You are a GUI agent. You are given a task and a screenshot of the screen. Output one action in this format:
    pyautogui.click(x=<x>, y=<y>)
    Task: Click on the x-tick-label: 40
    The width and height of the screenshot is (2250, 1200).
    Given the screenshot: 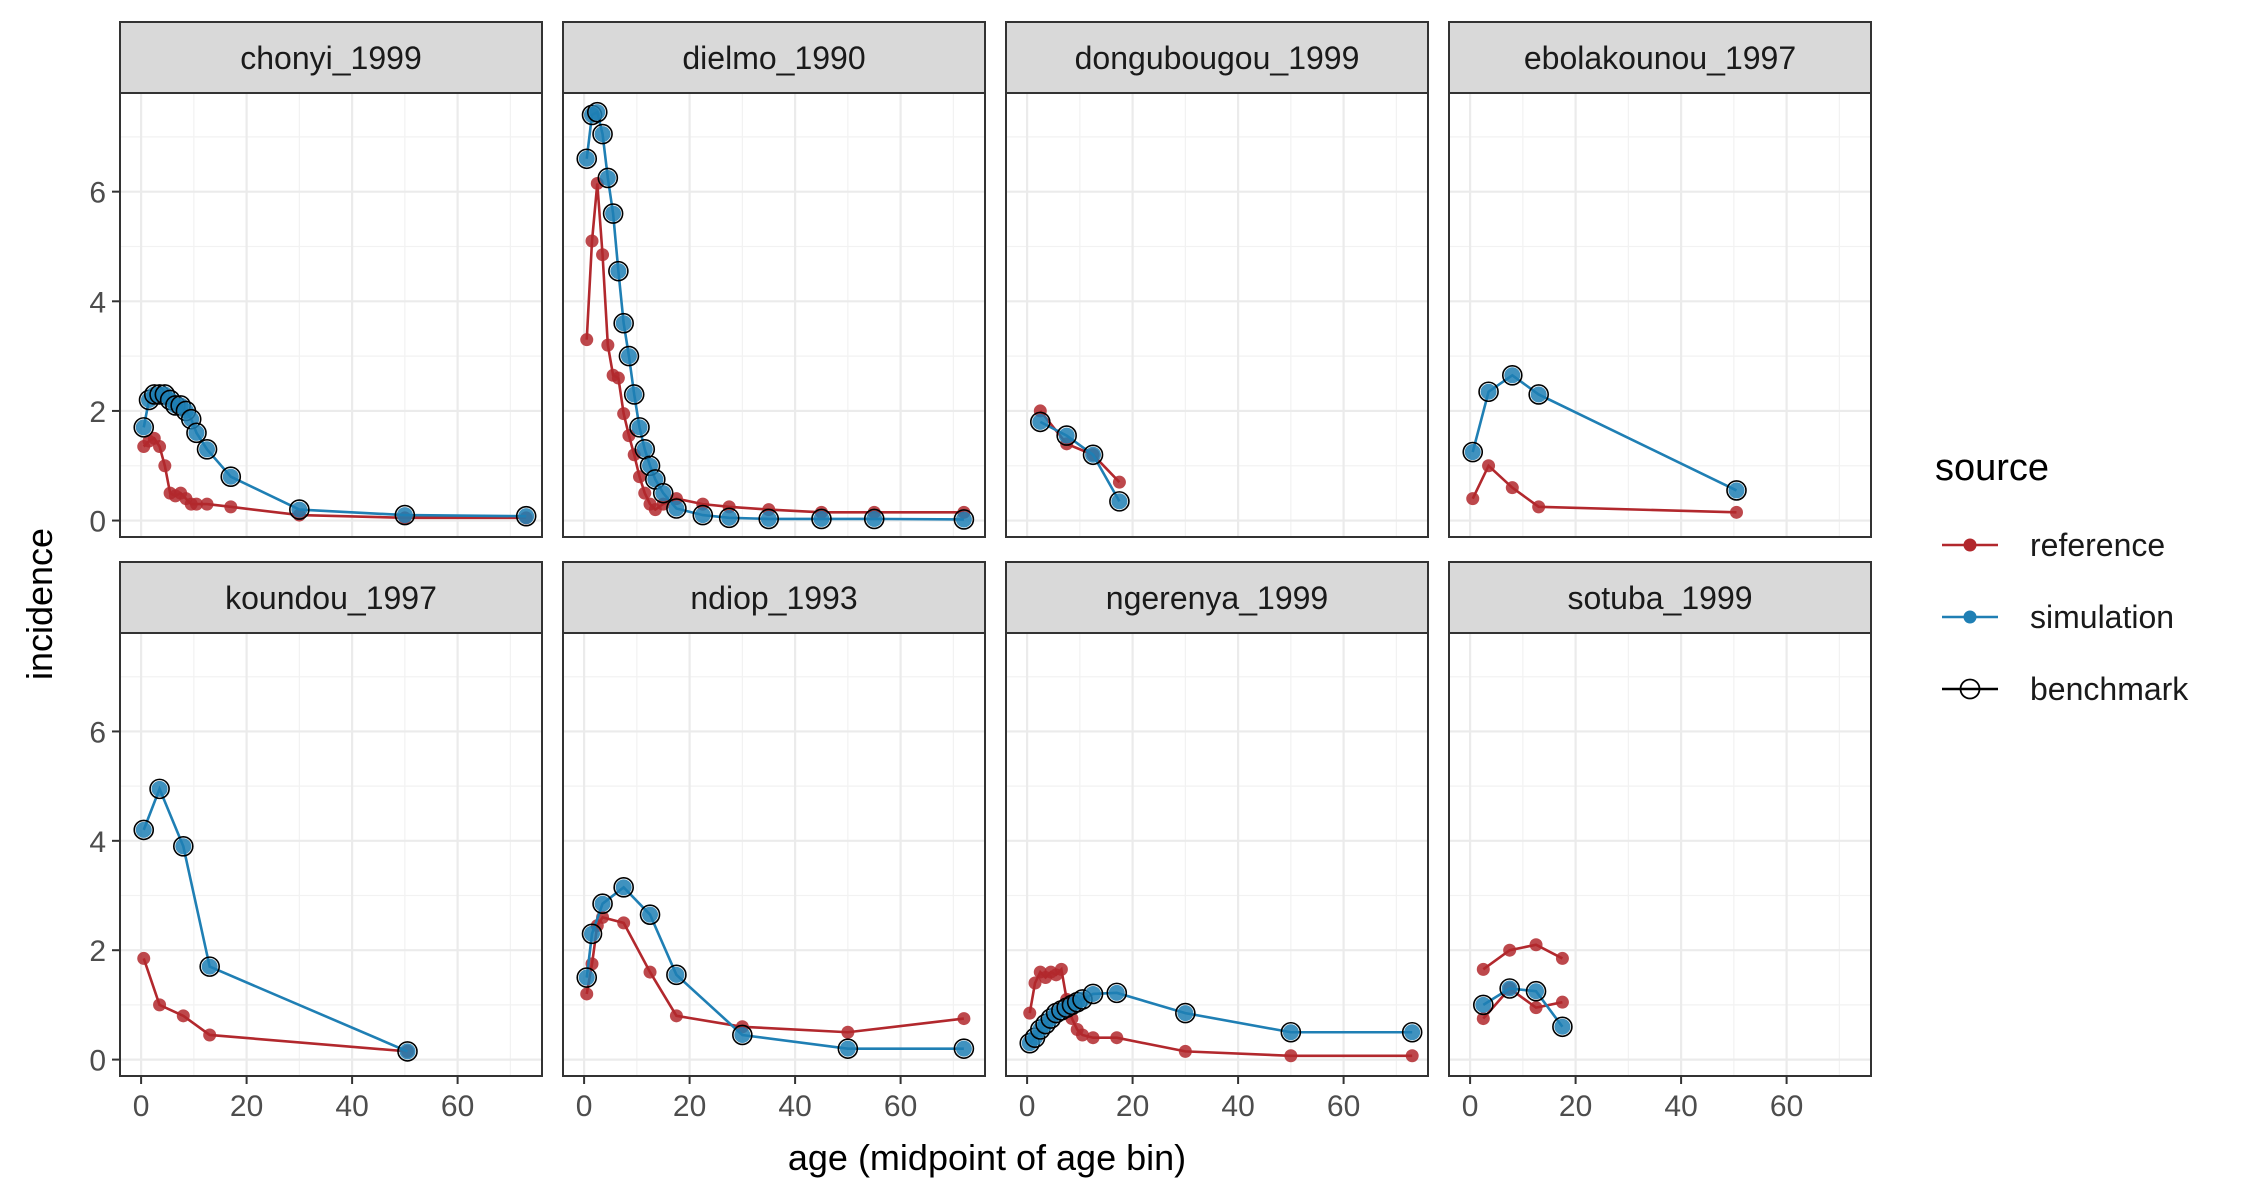 What is the action you would take?
    pyautogui.click(x=351, y=1106)
    